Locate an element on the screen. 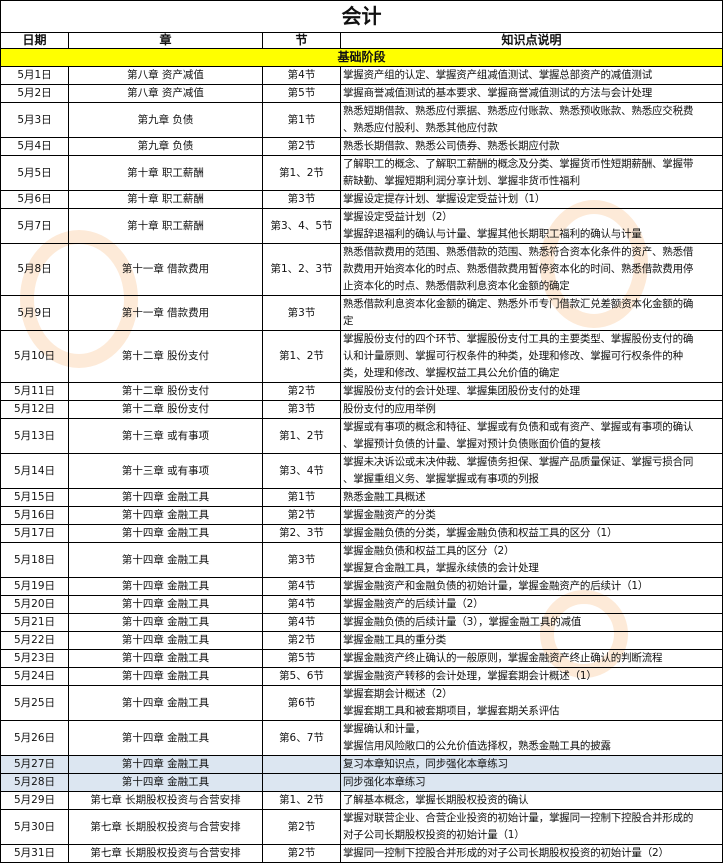 Image resolution: width=723 pixels, height=863 pixels. table-row: 5月11日 第十二章 股份支付 第2节 掌握股份支付的会计处理、掌握集团股份支付的处理 is located at coordinates (361, 391).